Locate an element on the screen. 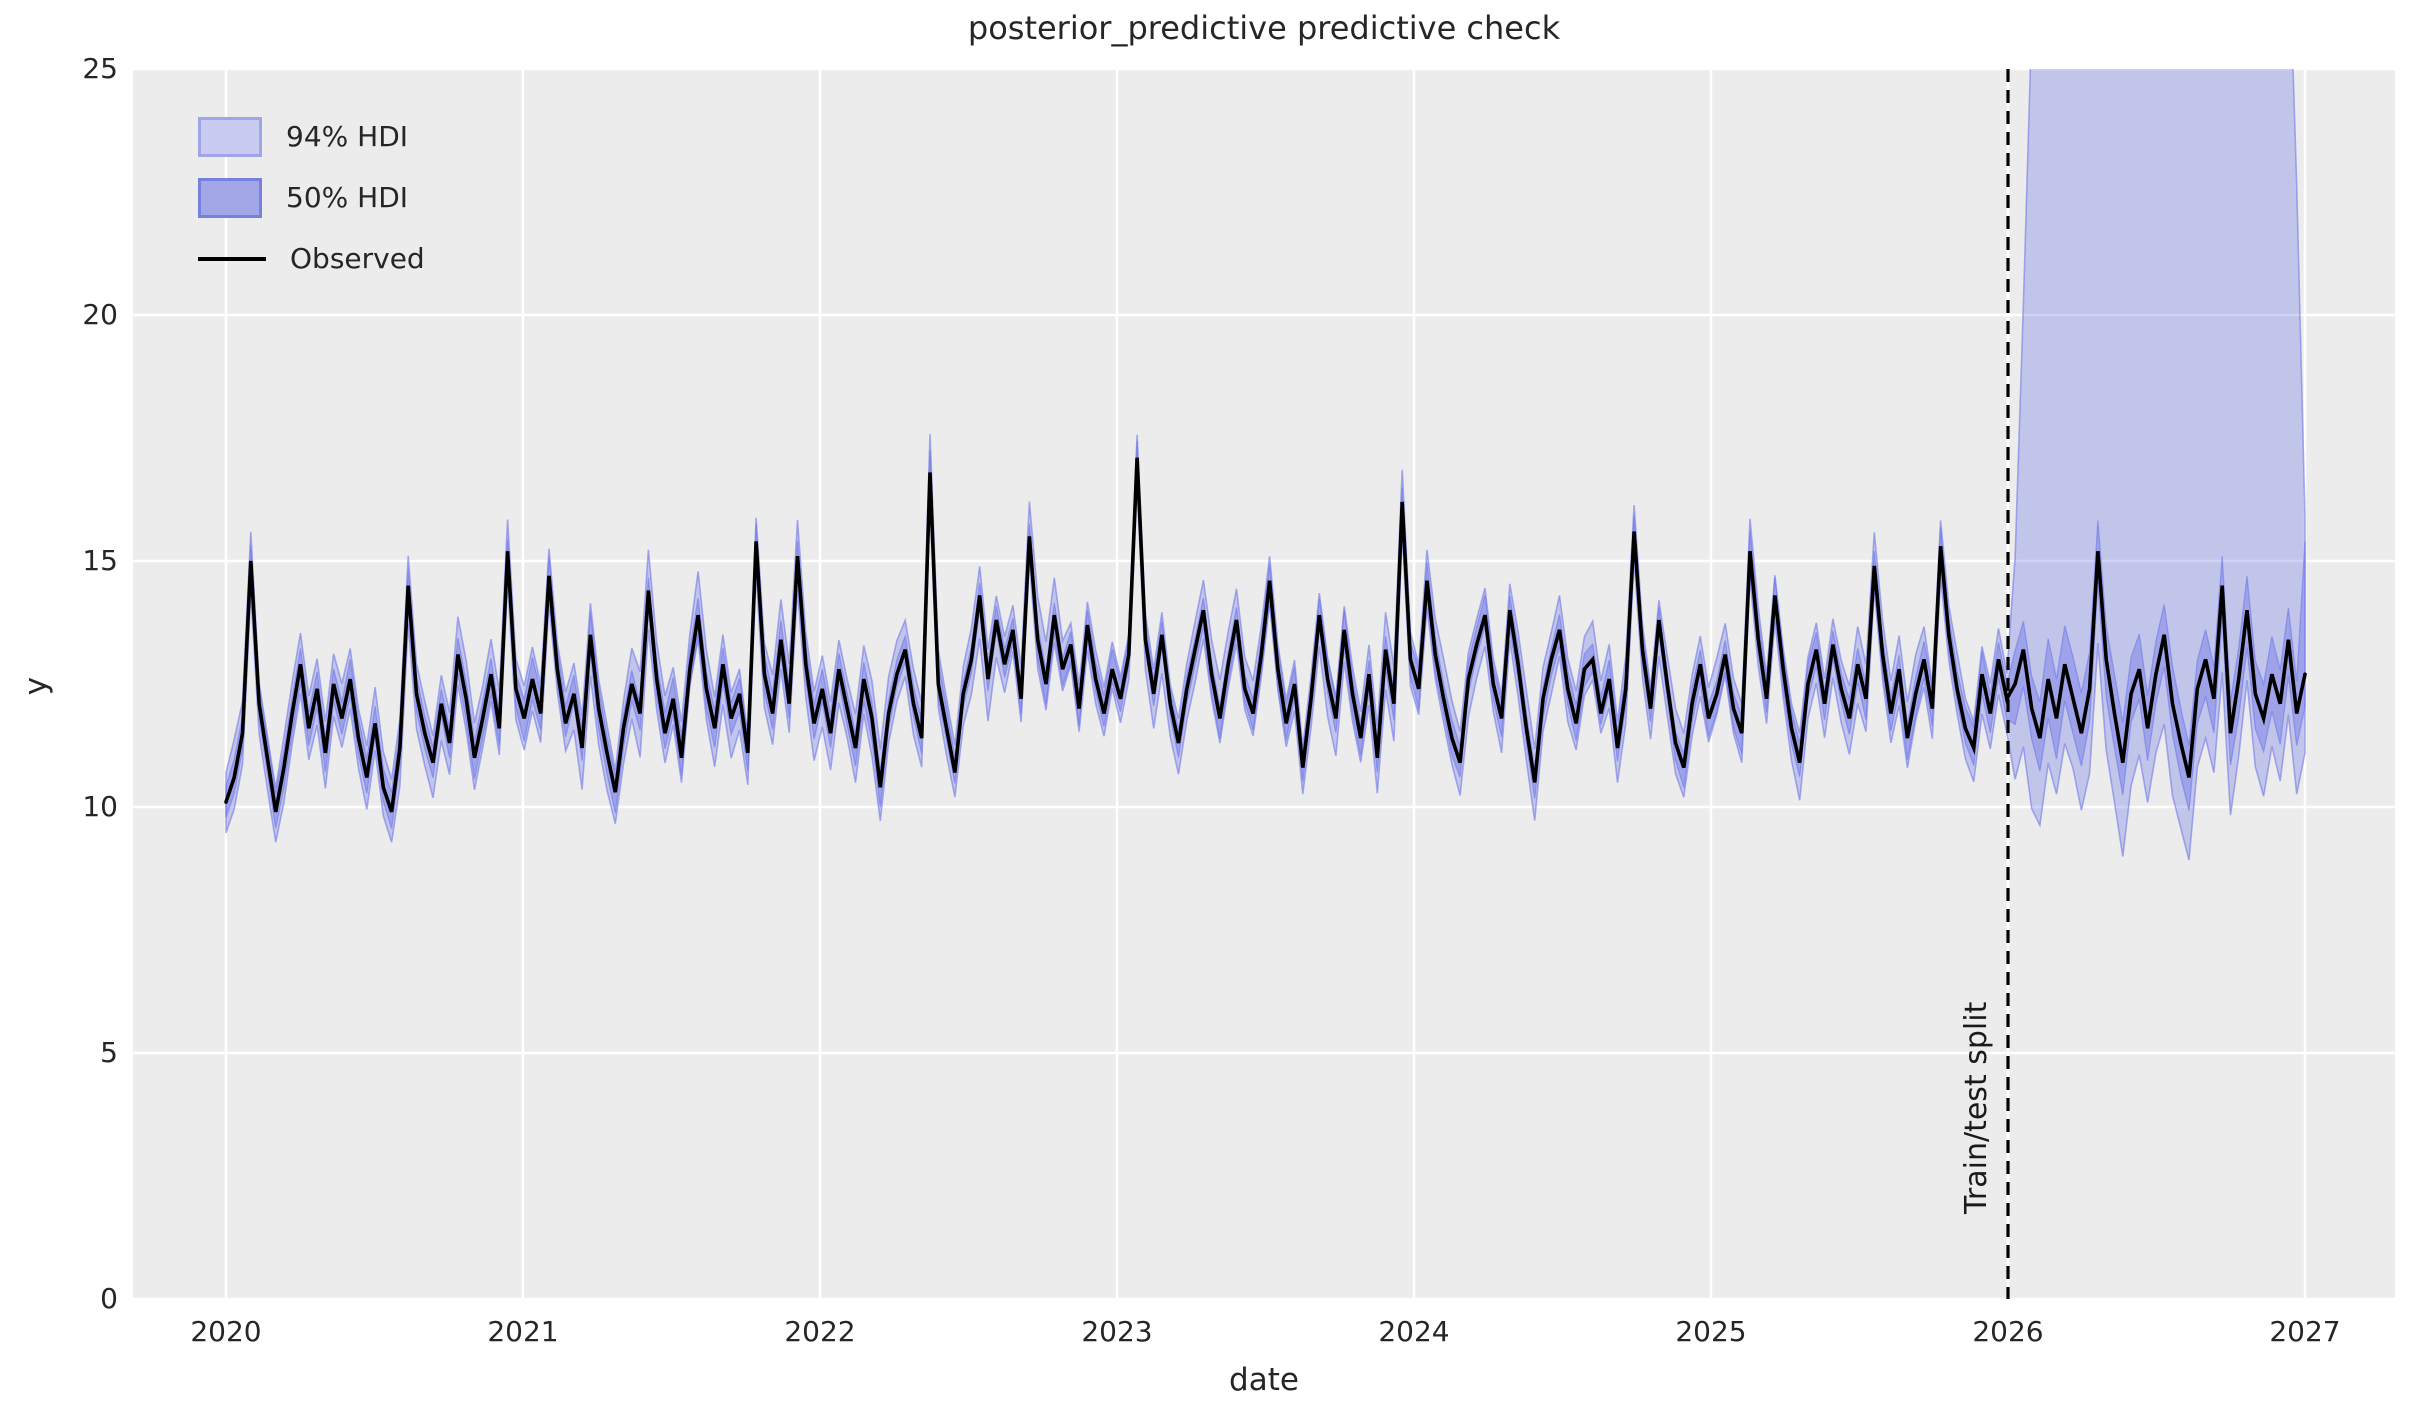 The width and height of the screenshot is (2423, 1423). x-axis-label: date is located at coordinates (1264, 1380).